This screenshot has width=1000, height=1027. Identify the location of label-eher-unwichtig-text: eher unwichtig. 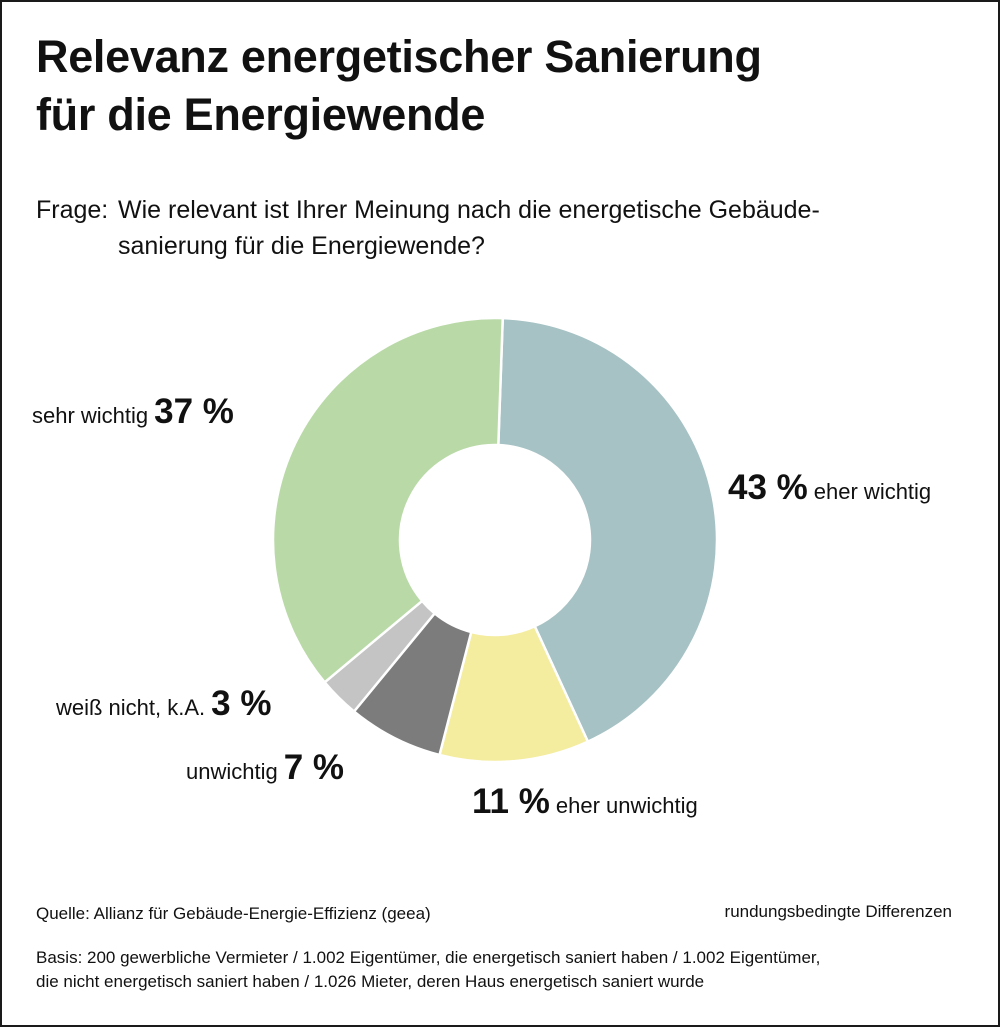
(626, 805).